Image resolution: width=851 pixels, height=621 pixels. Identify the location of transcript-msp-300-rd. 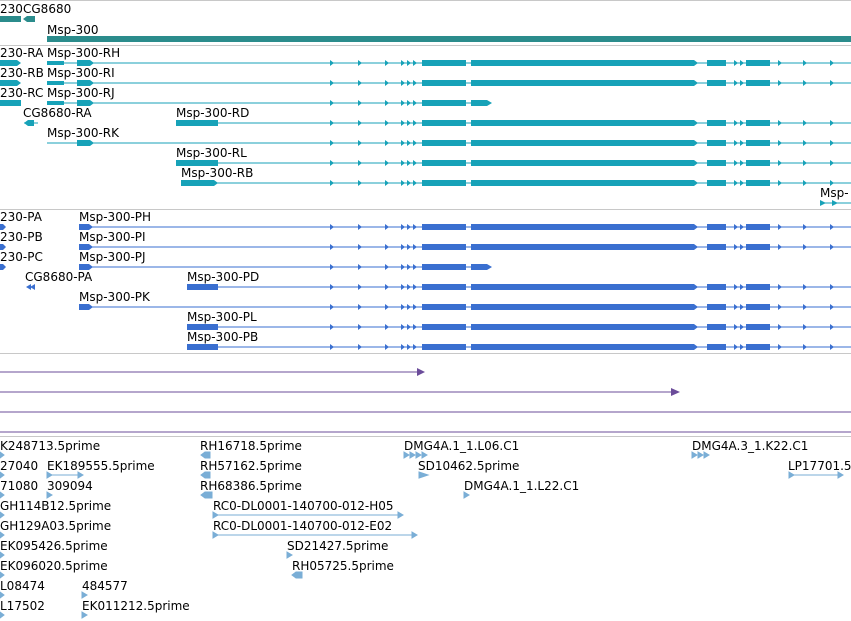
(425, 123).